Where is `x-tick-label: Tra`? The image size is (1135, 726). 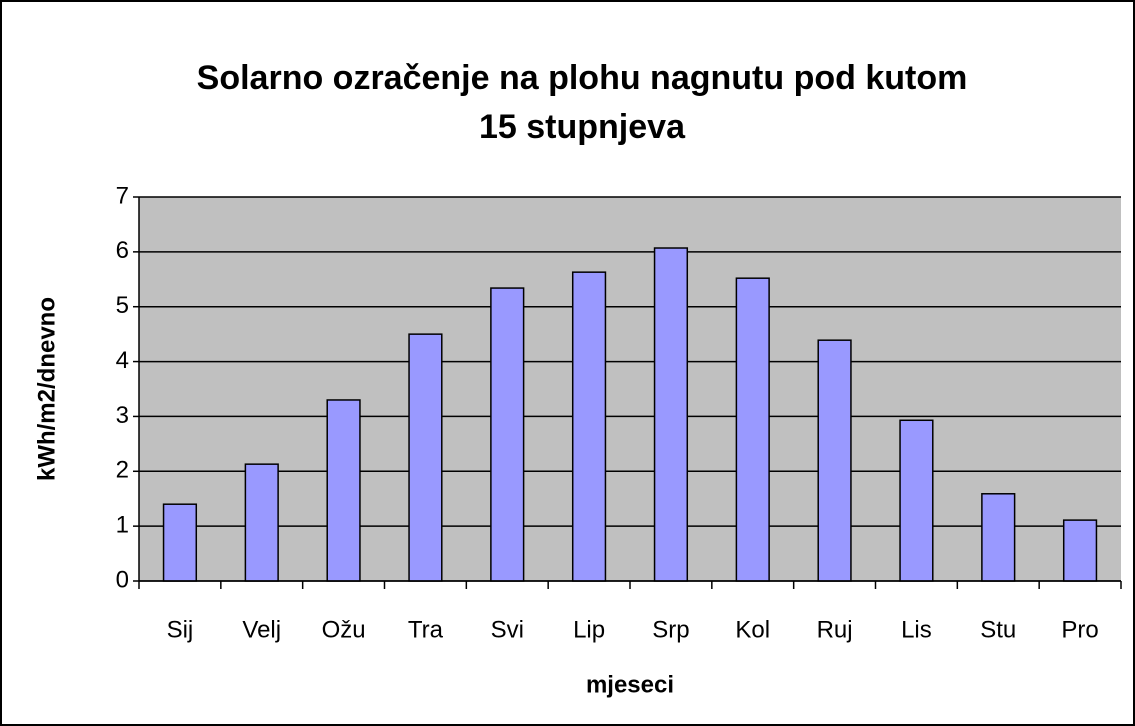 x-tick-label: Tra is located at coordinates (426, 629).